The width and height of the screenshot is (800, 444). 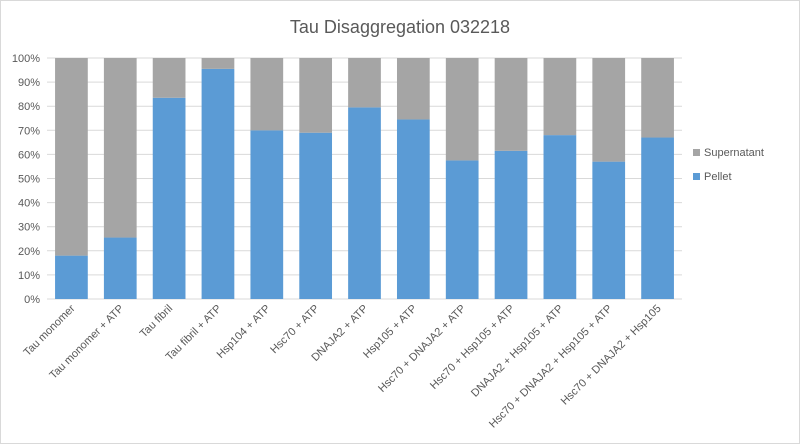 I want to click on y-tick-label: 10%, so click(x=29, y=276).